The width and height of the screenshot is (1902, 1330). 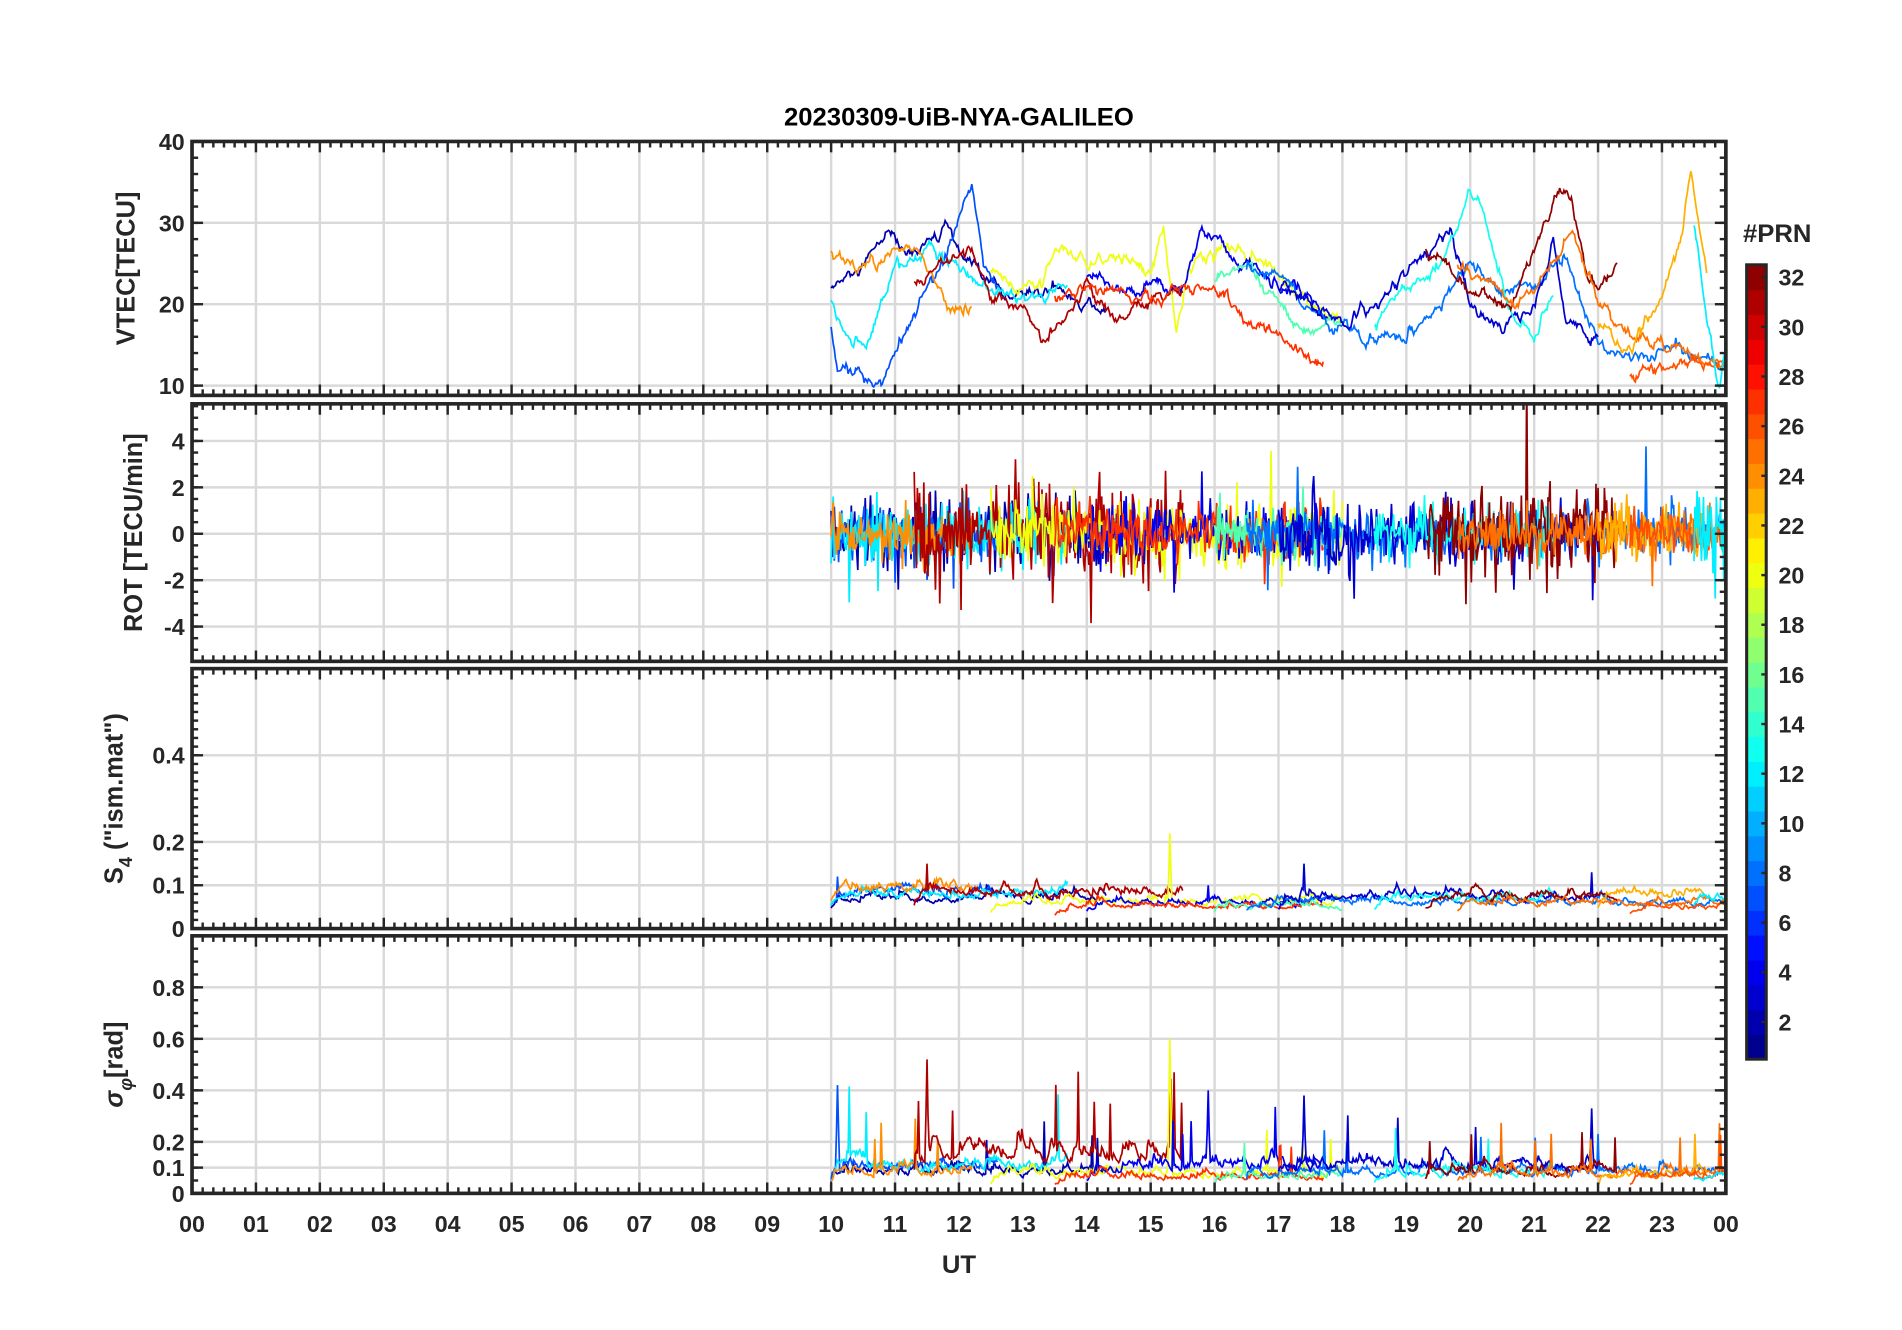 I want to click on y-tick-label: 40, so click(x=172, y=142).